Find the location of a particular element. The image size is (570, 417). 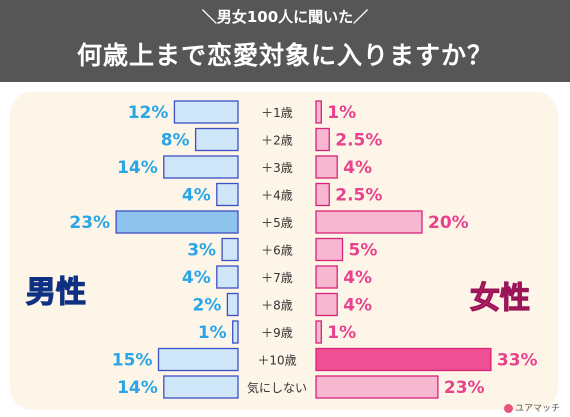

male-value-label: 3% is located at coordinates (201, 251).